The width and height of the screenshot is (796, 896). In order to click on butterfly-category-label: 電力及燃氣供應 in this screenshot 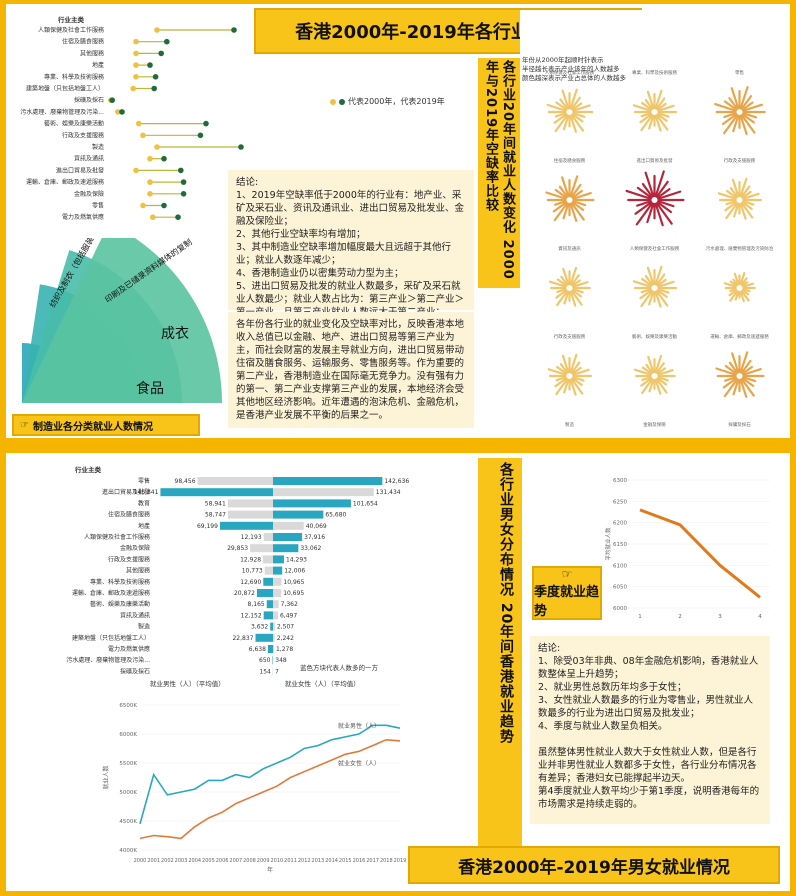, I will do `click(129, 649)`.